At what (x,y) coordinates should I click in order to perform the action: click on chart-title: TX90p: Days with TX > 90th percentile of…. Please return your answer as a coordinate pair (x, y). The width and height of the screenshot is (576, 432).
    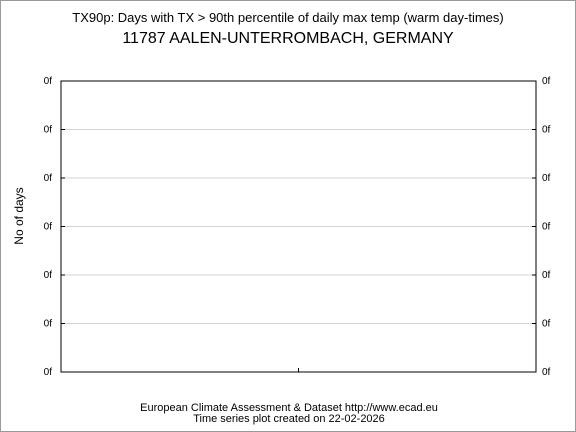
    Looking at the image, I should click on (287, 17).